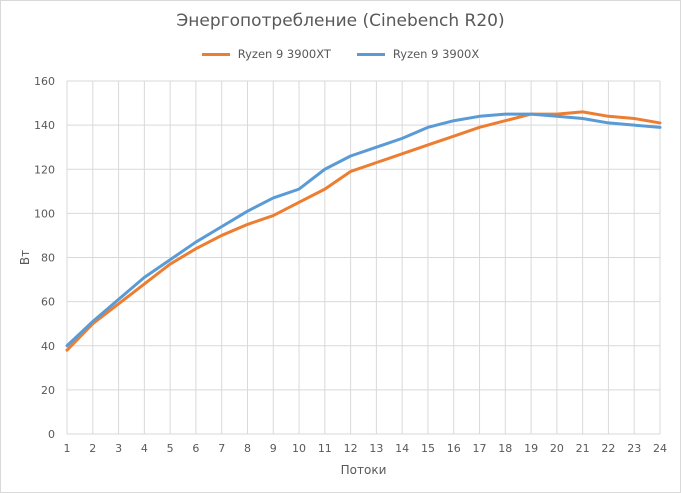 This screenshot has width=681, height=493. Describe the element at coordinates (634, 448) in the screenshot. I see `x-tick-label: 23` at that location.